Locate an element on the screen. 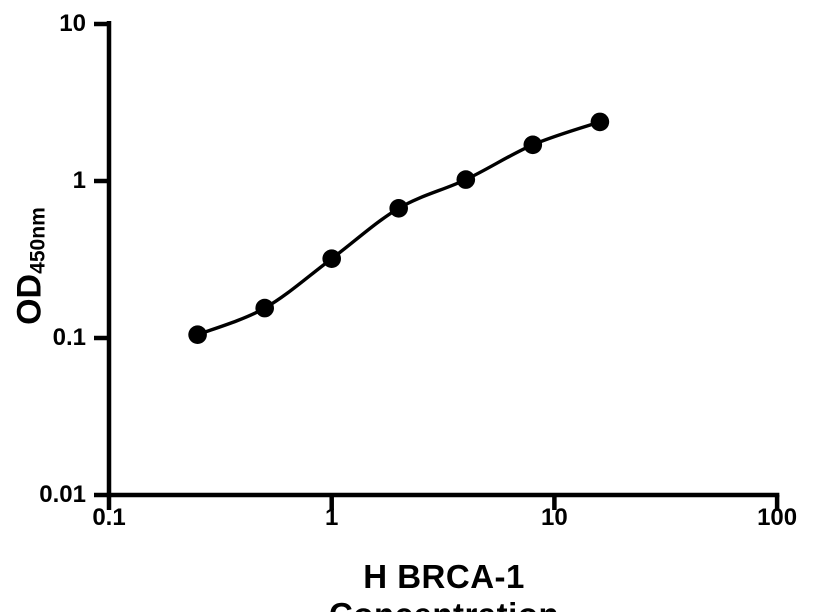  y-axis-title-subscript: 450nm is located at coordinates (38, 240).